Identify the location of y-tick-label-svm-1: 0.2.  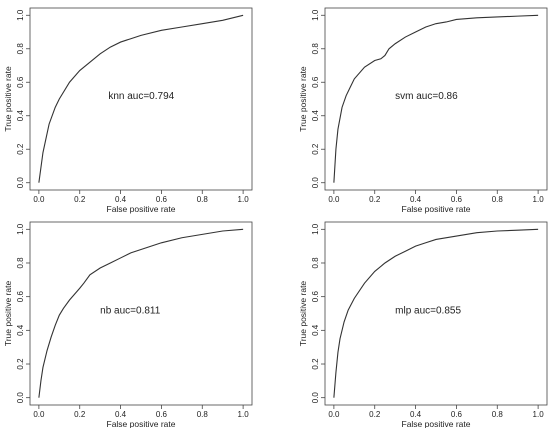
(315, 149).